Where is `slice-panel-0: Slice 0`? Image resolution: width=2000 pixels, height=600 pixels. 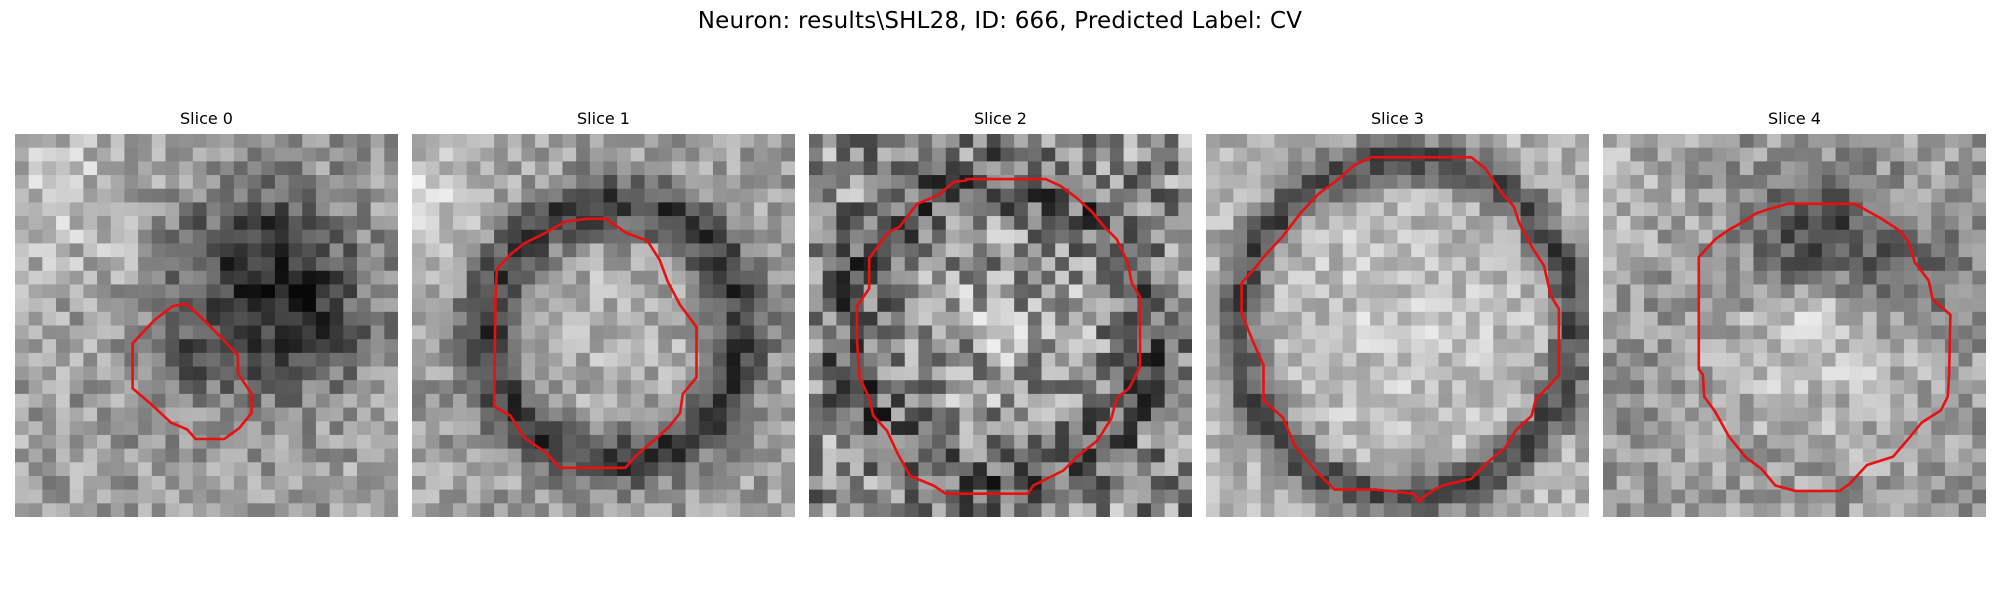 slice-panel-0: Slice 0 is located at coordinates (206, 312).